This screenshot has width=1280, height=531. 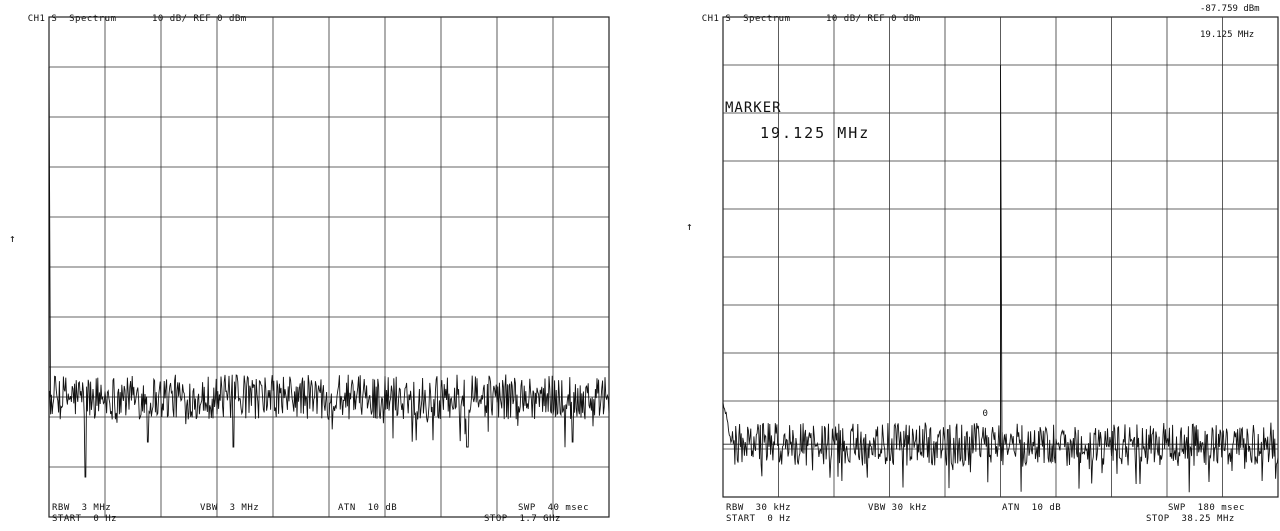 I want to click on footer-rbw: RBW 30 kHz, so click(x=759, y=508).